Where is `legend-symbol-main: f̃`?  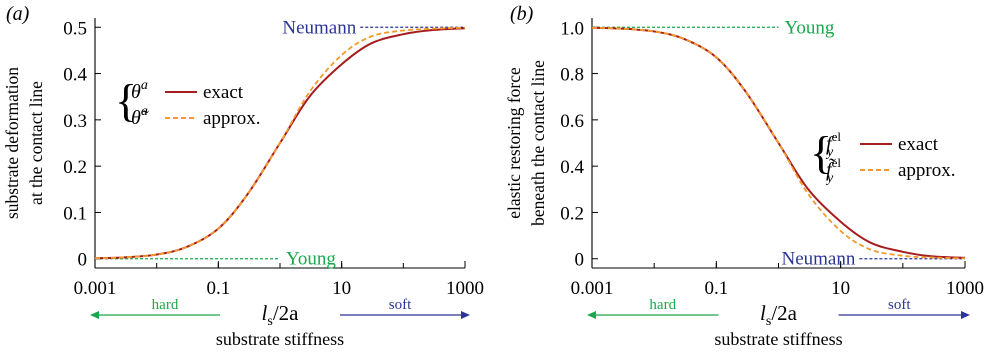
legend-symbol-main: f̃ is located at coordinates (831, 169).